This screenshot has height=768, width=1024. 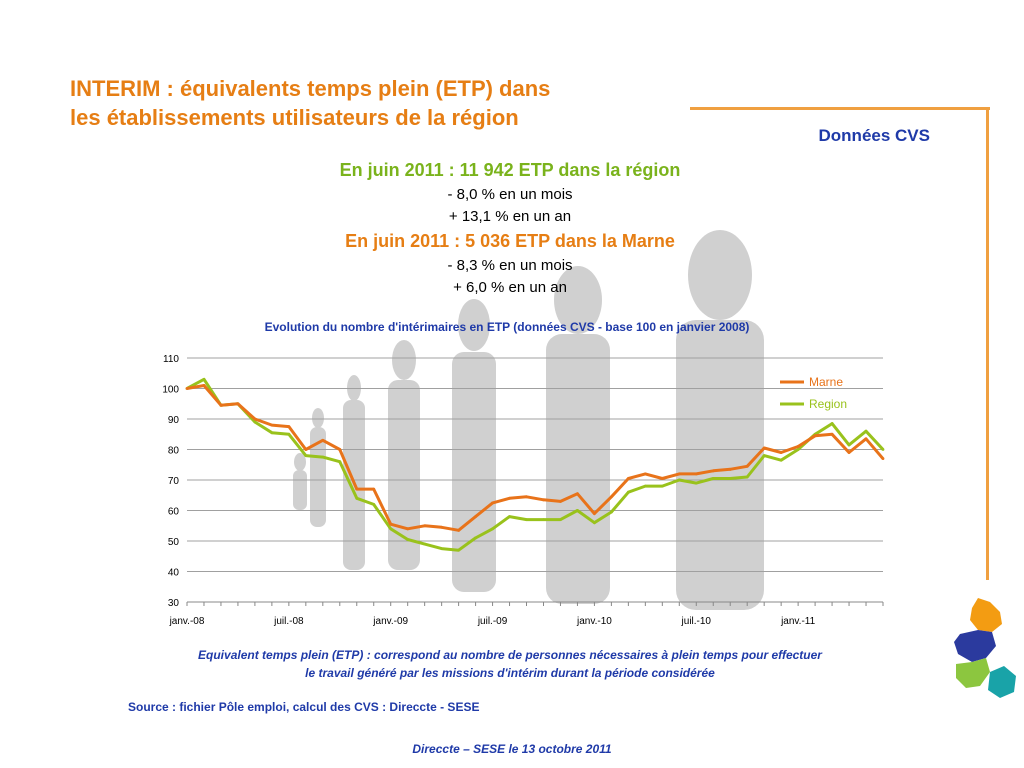 What do you see at coordinates (174, 573) in the screenshot?
I see `y-tick-label: 40` at bounding box center [174, 573].